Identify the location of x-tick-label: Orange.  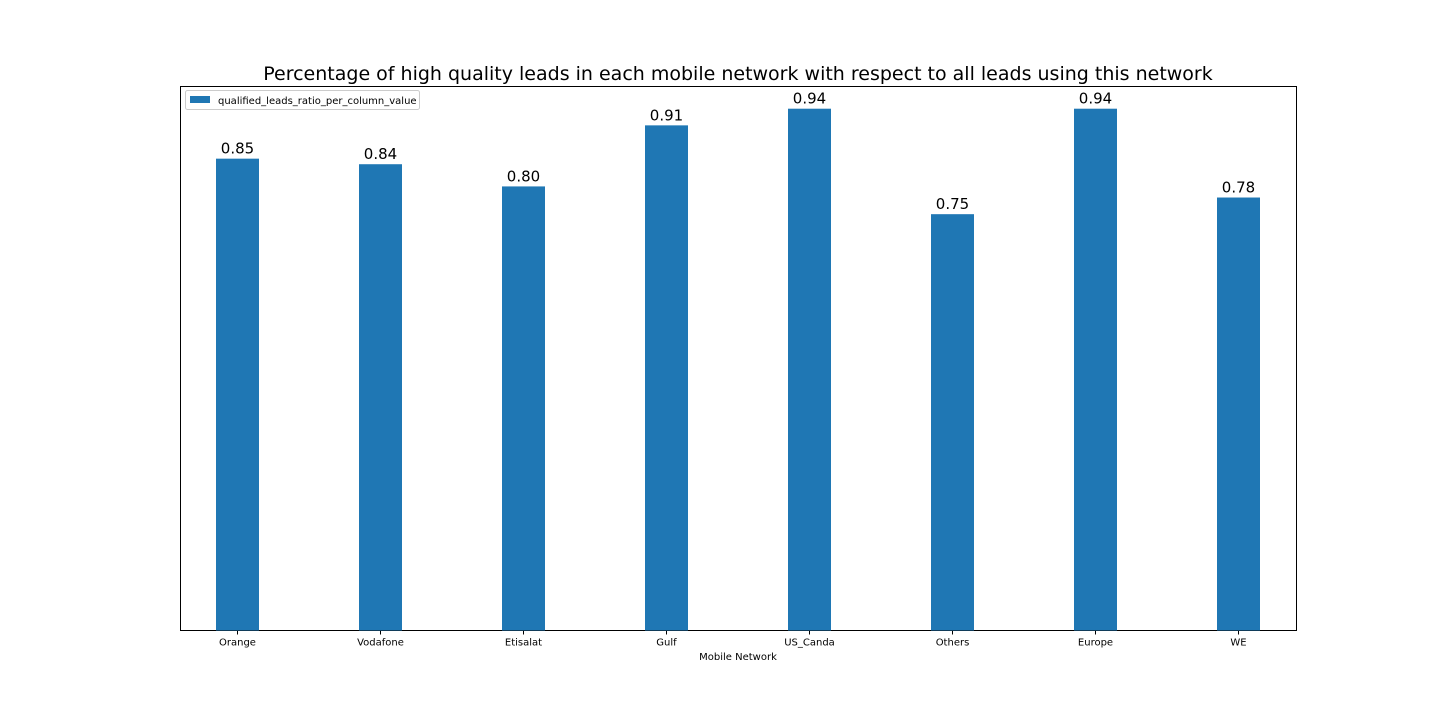
(237, 643).